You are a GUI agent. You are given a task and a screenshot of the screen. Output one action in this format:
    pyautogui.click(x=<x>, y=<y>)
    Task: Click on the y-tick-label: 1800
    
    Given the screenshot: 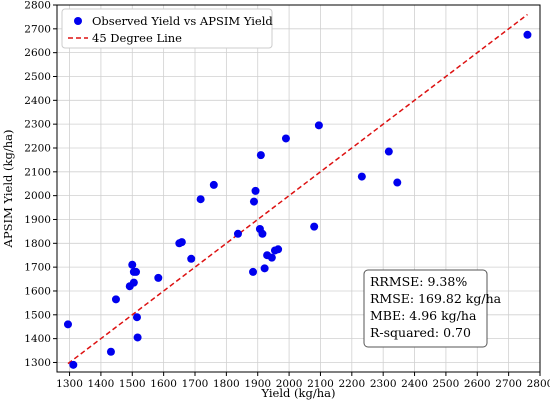 What is the action you would take?
    pyautogui.click(x=37, y=244)
    